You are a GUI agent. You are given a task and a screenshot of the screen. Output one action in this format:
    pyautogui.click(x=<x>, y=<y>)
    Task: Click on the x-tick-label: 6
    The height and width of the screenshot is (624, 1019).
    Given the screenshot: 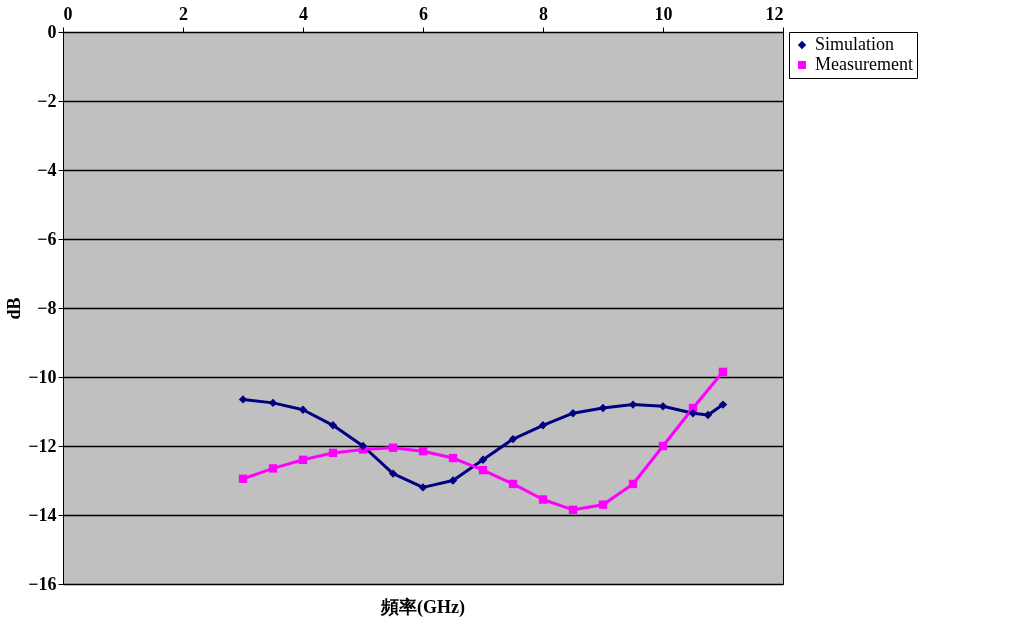 What is the action you would take?
    pyautogui.click(x=423, y=13)
    